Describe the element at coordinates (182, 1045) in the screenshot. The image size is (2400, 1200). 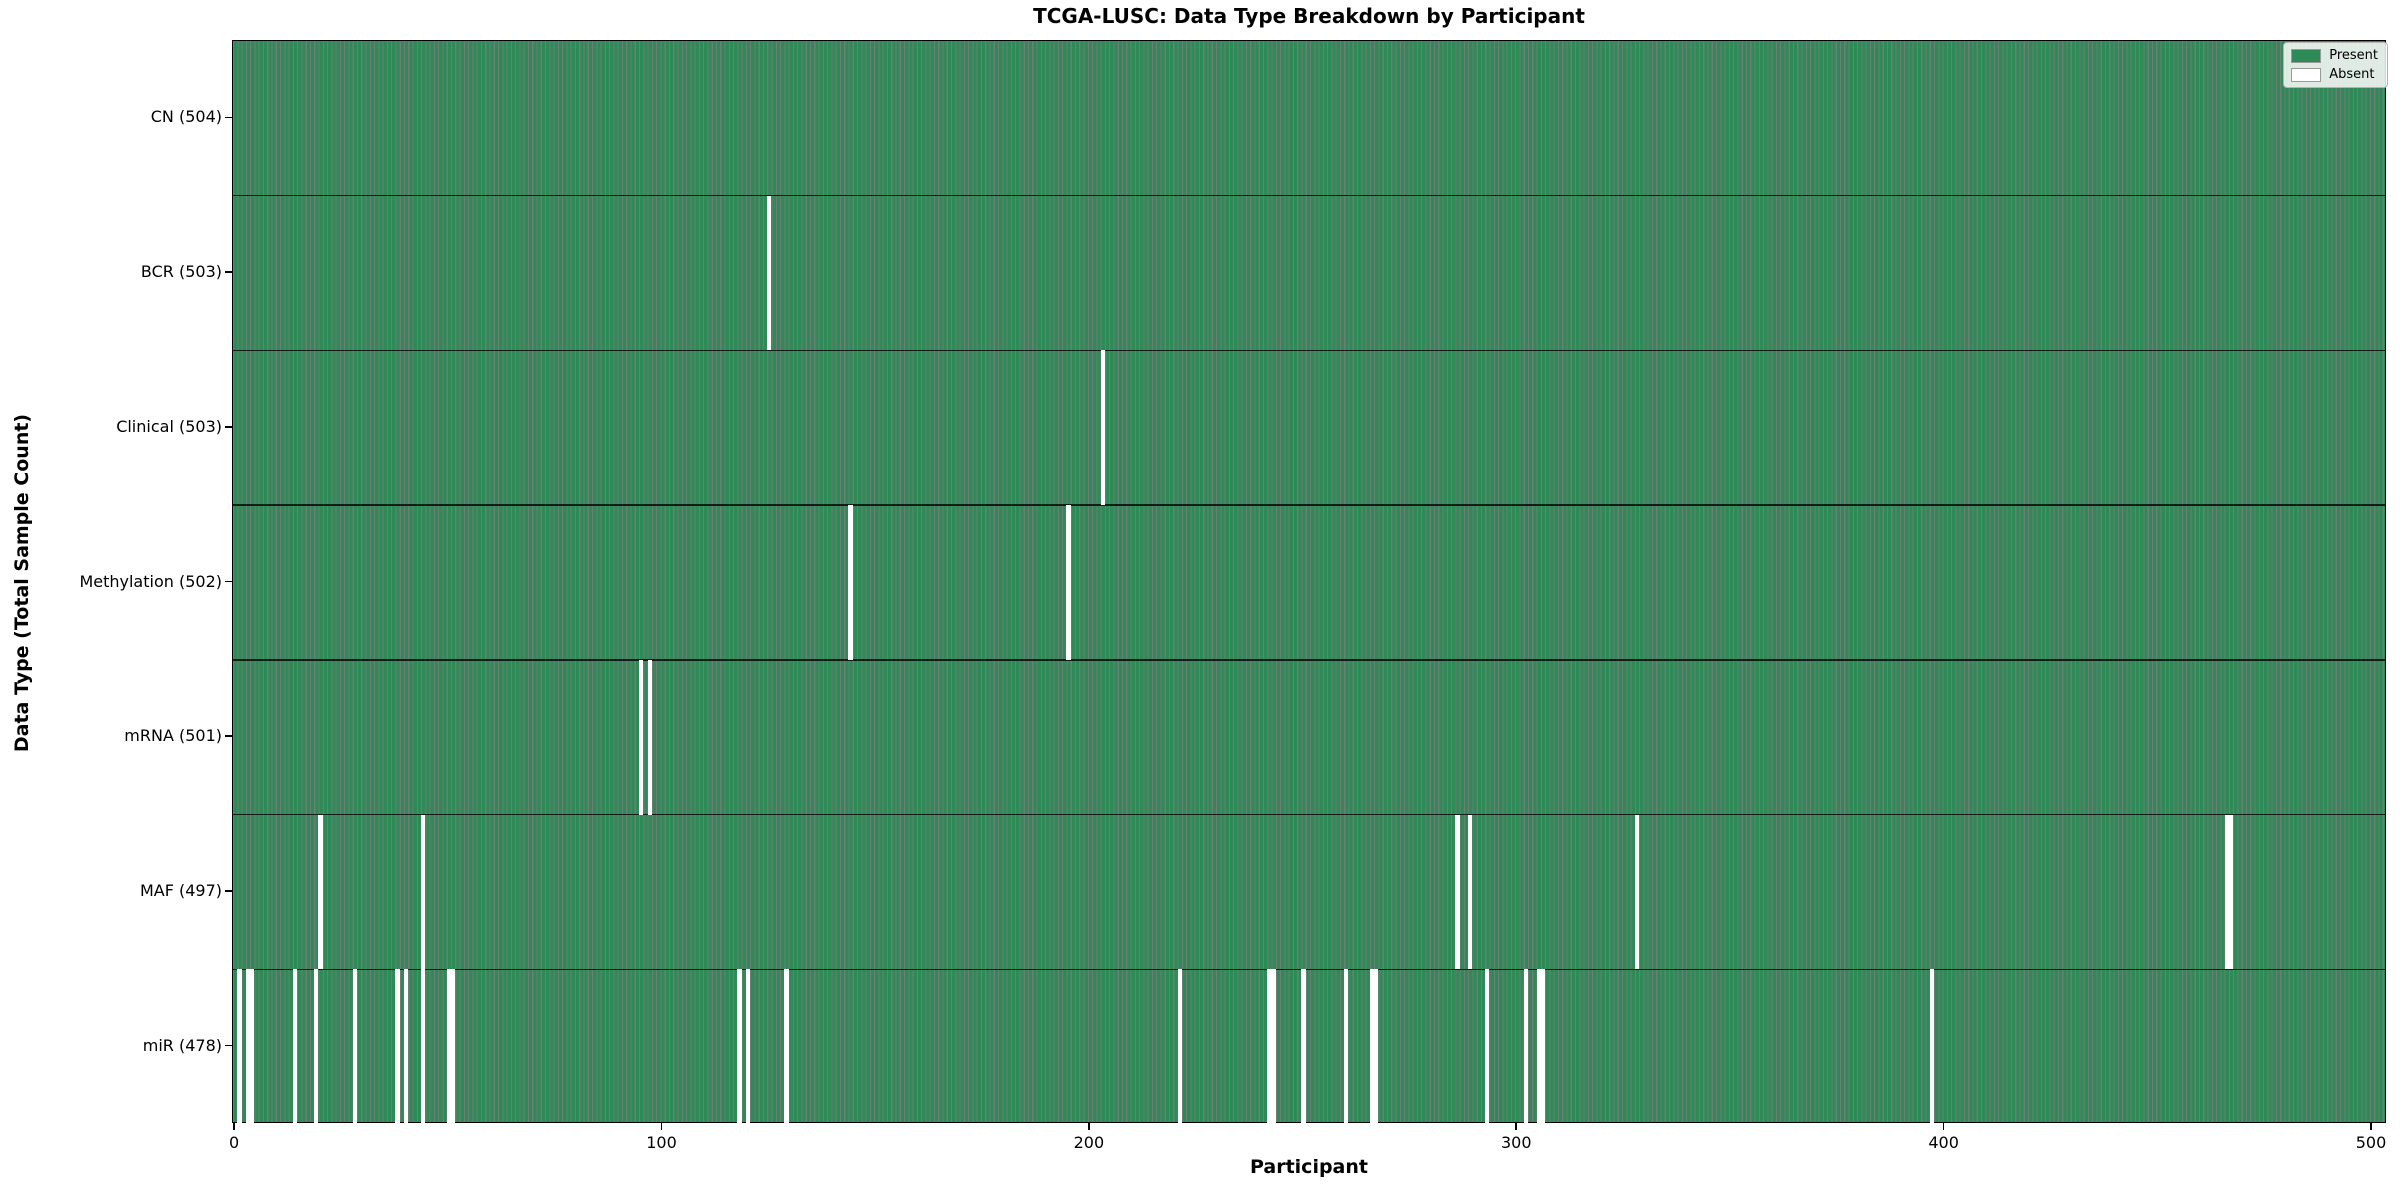
I see `y-tick-label-miR: miR (478)` at that location.